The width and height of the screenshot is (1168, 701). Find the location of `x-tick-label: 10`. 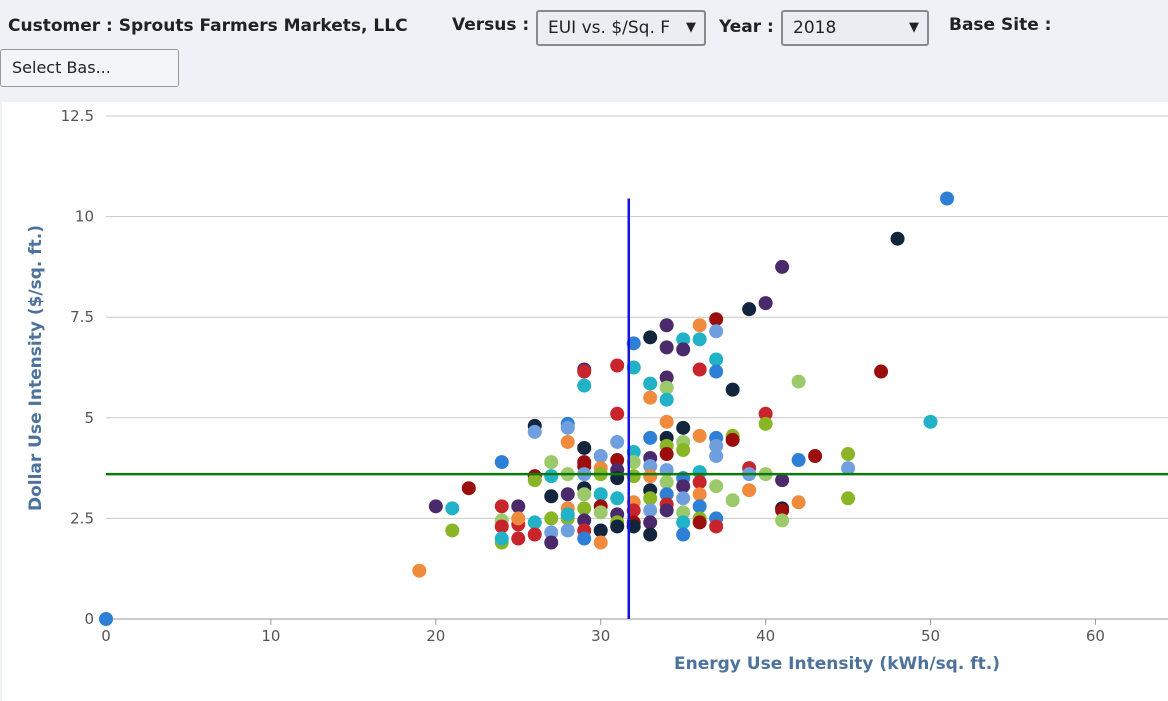

x-tick-label: 10 is located at coordinates (270, 636).